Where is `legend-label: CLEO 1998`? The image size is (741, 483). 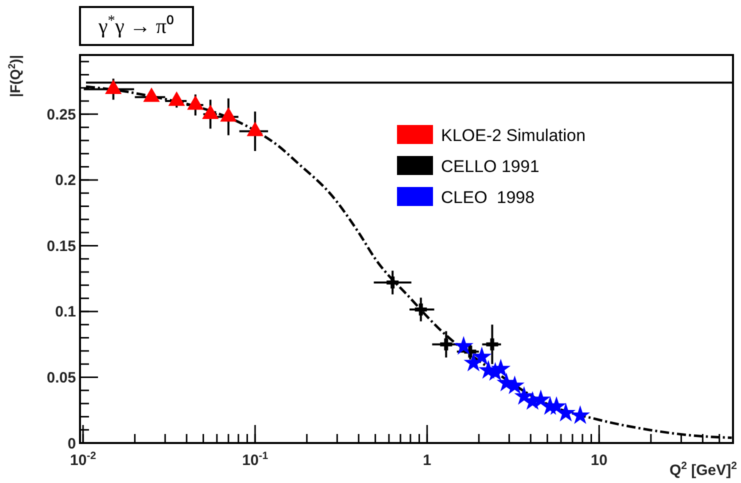
legend-label: CLEO 1998 is located at coordinates (488, 197).